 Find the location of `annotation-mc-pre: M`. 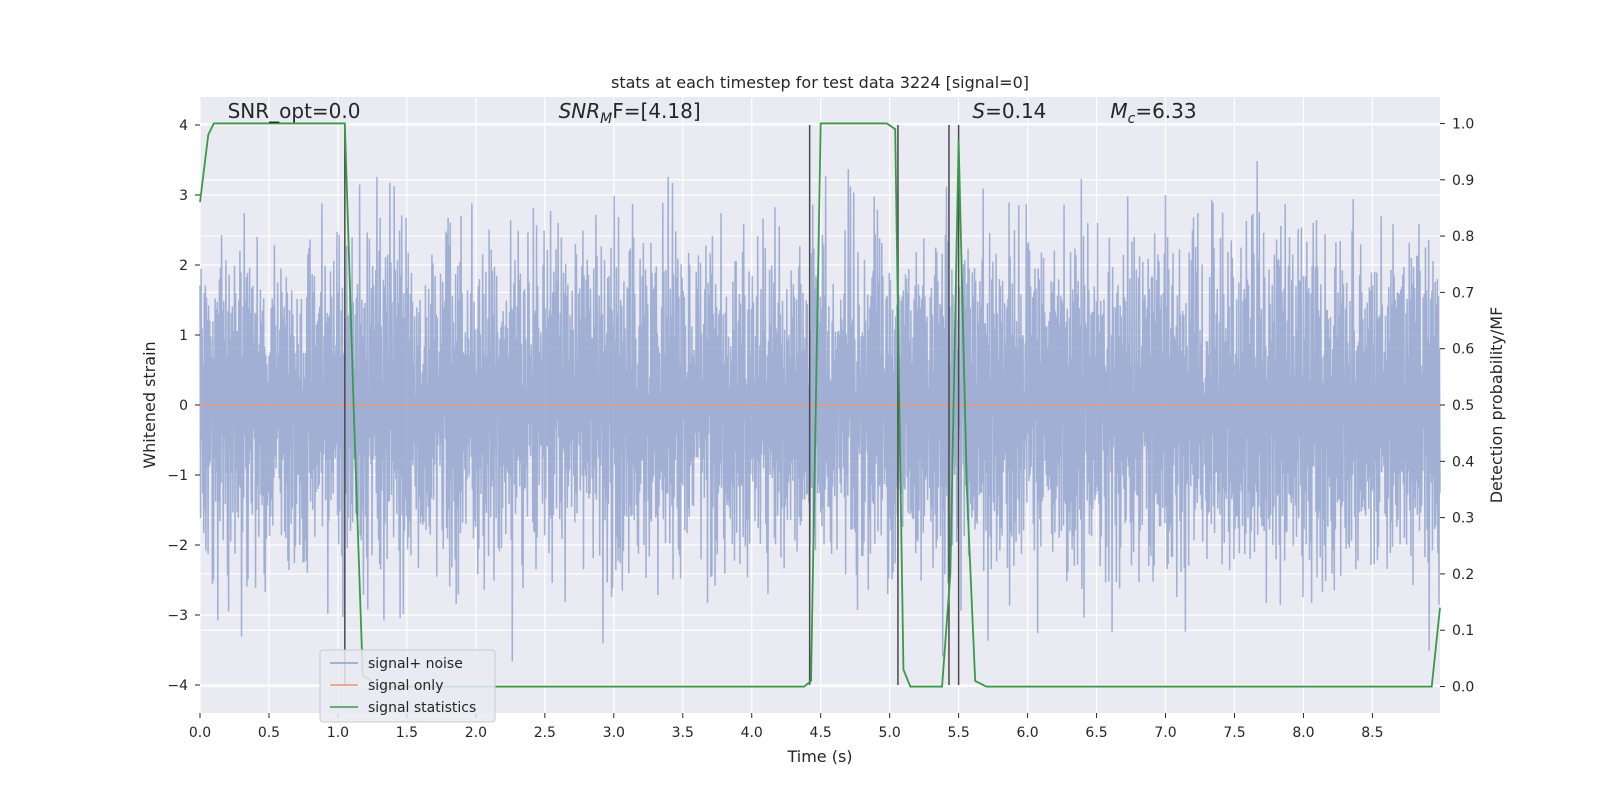

annotation-mc-pre: M is located at coordinates (1118, 111).